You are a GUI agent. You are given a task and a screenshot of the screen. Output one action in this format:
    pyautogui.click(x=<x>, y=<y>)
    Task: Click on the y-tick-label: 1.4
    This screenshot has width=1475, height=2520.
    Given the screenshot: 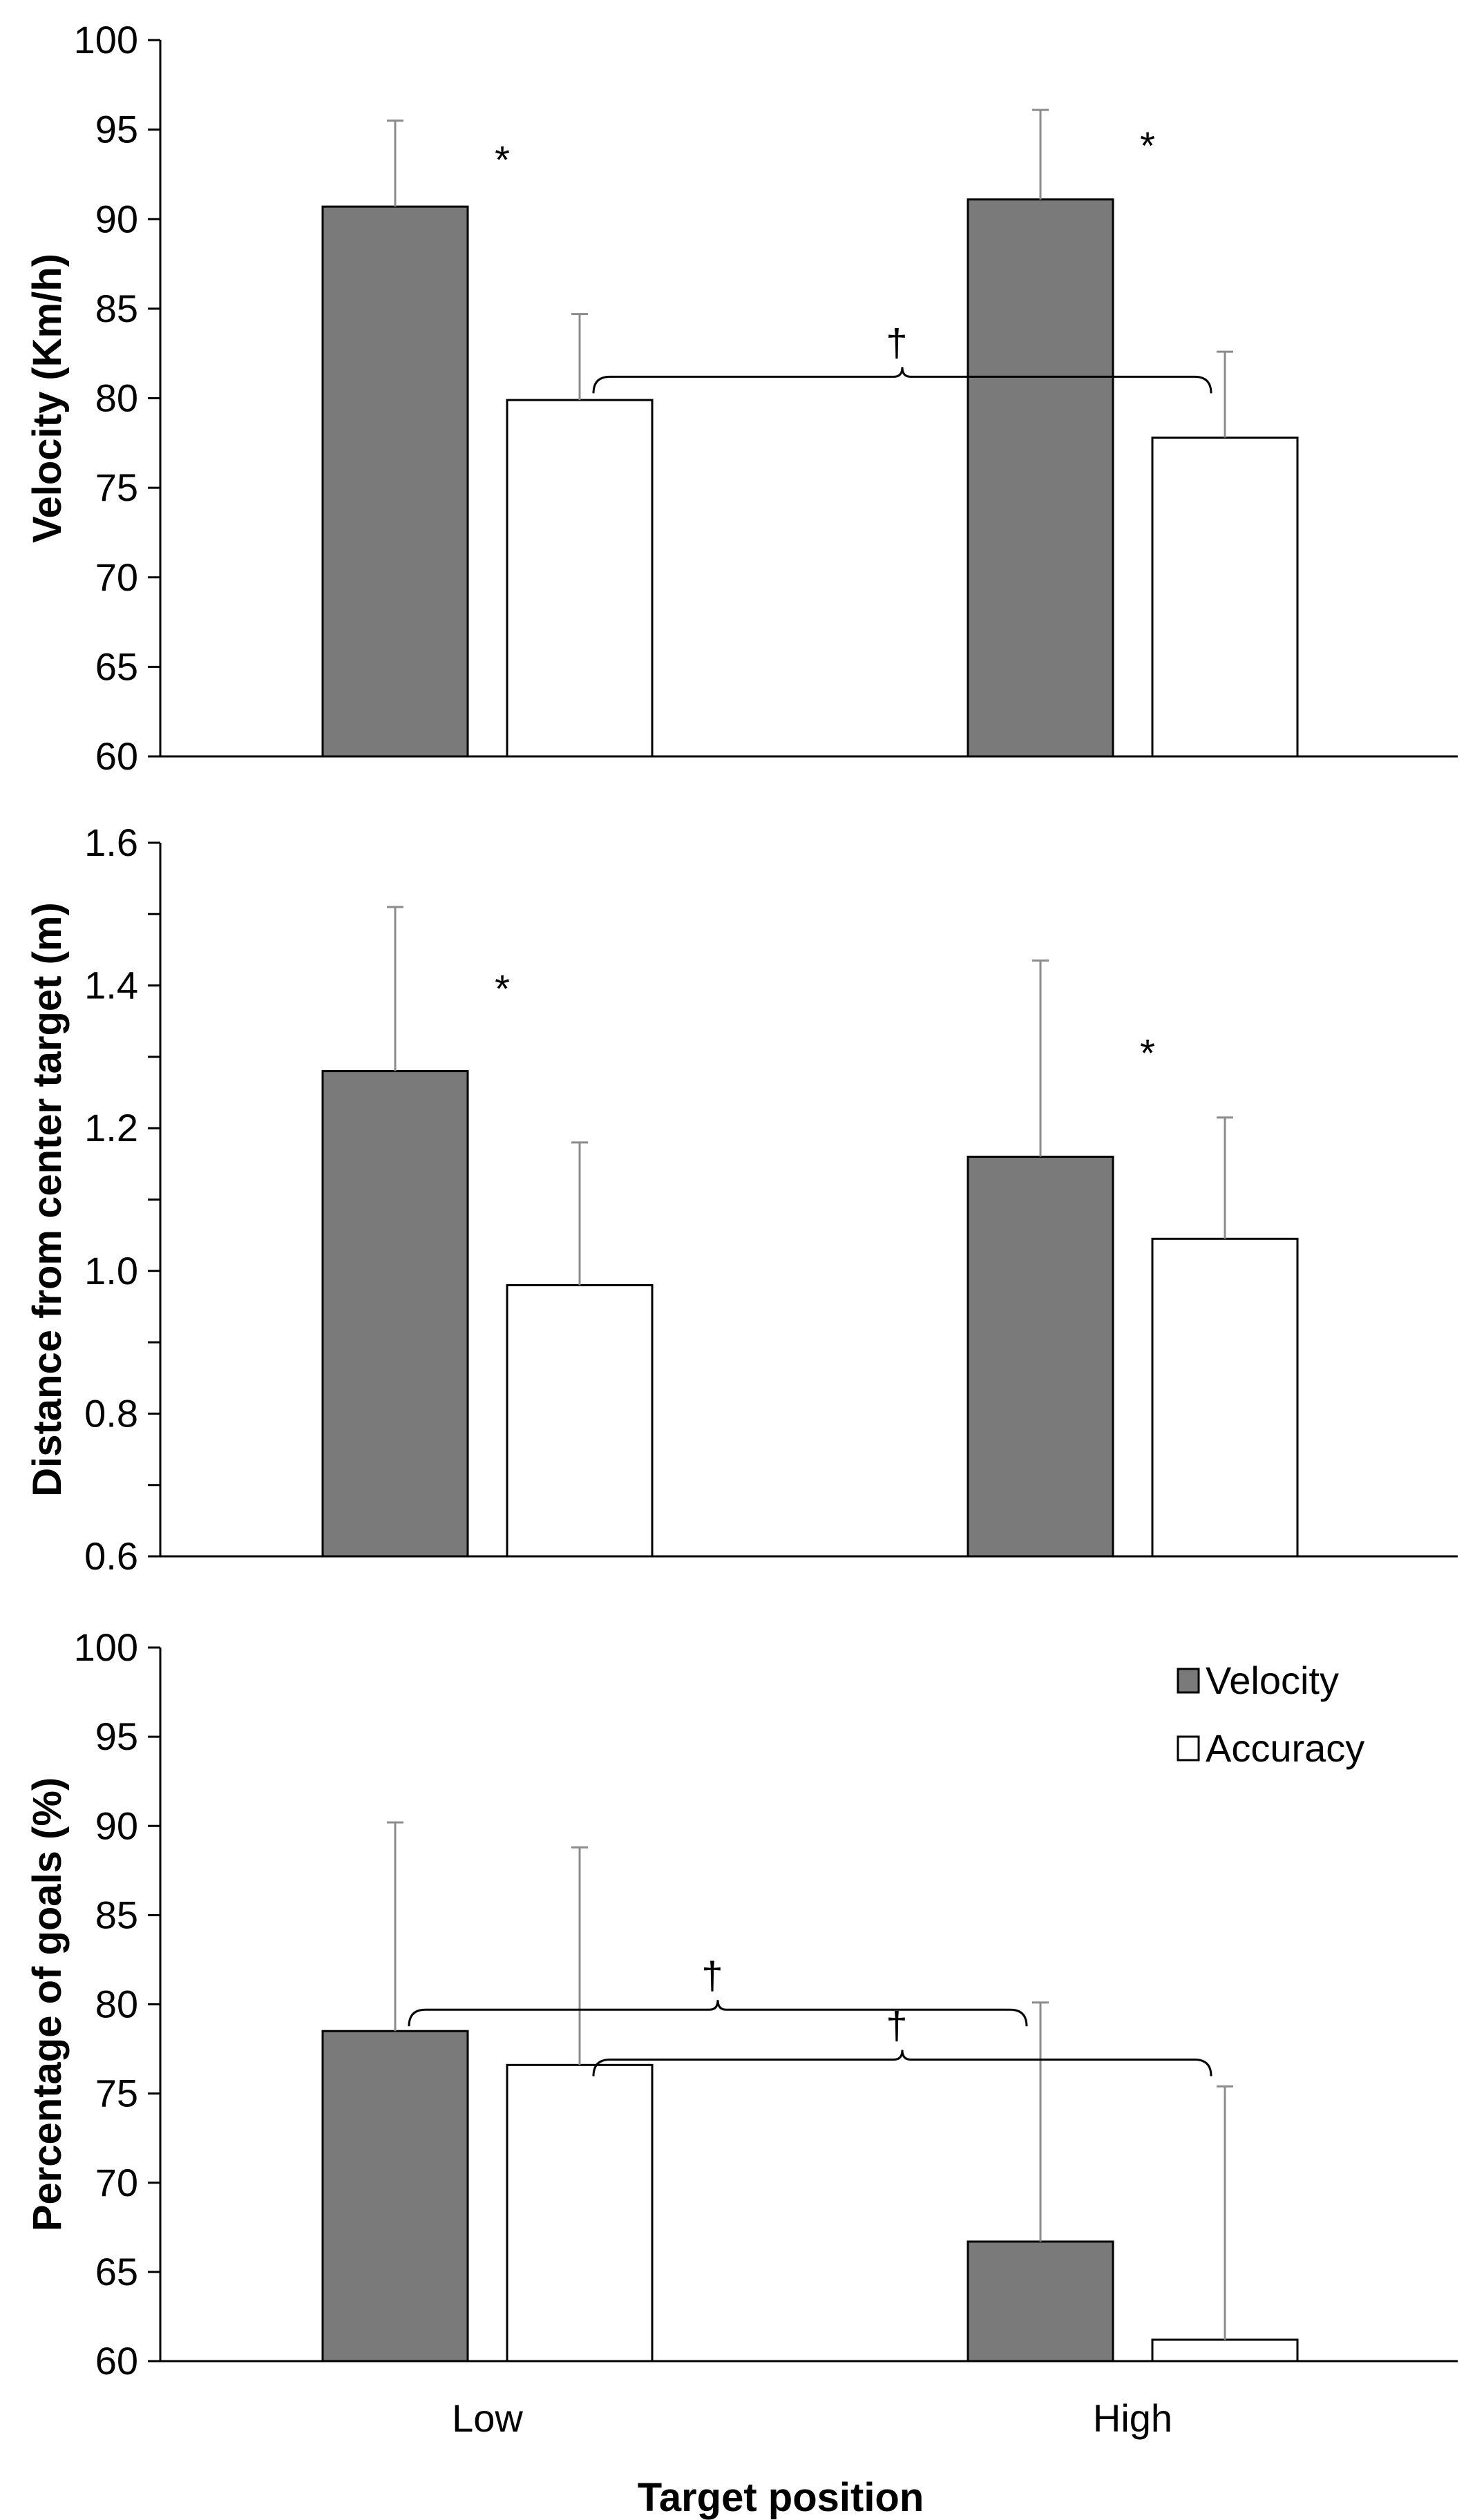 What is the action you would take?
    pyautogui.click(x=111, y=985)
    